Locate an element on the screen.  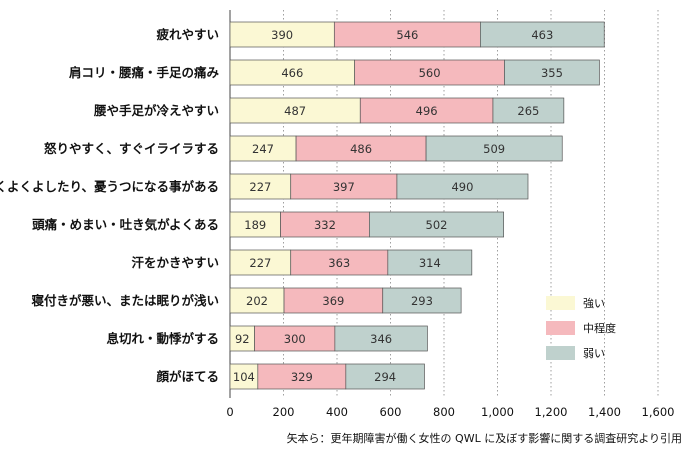
data-label: 509 is located at coordinates (494, 149).